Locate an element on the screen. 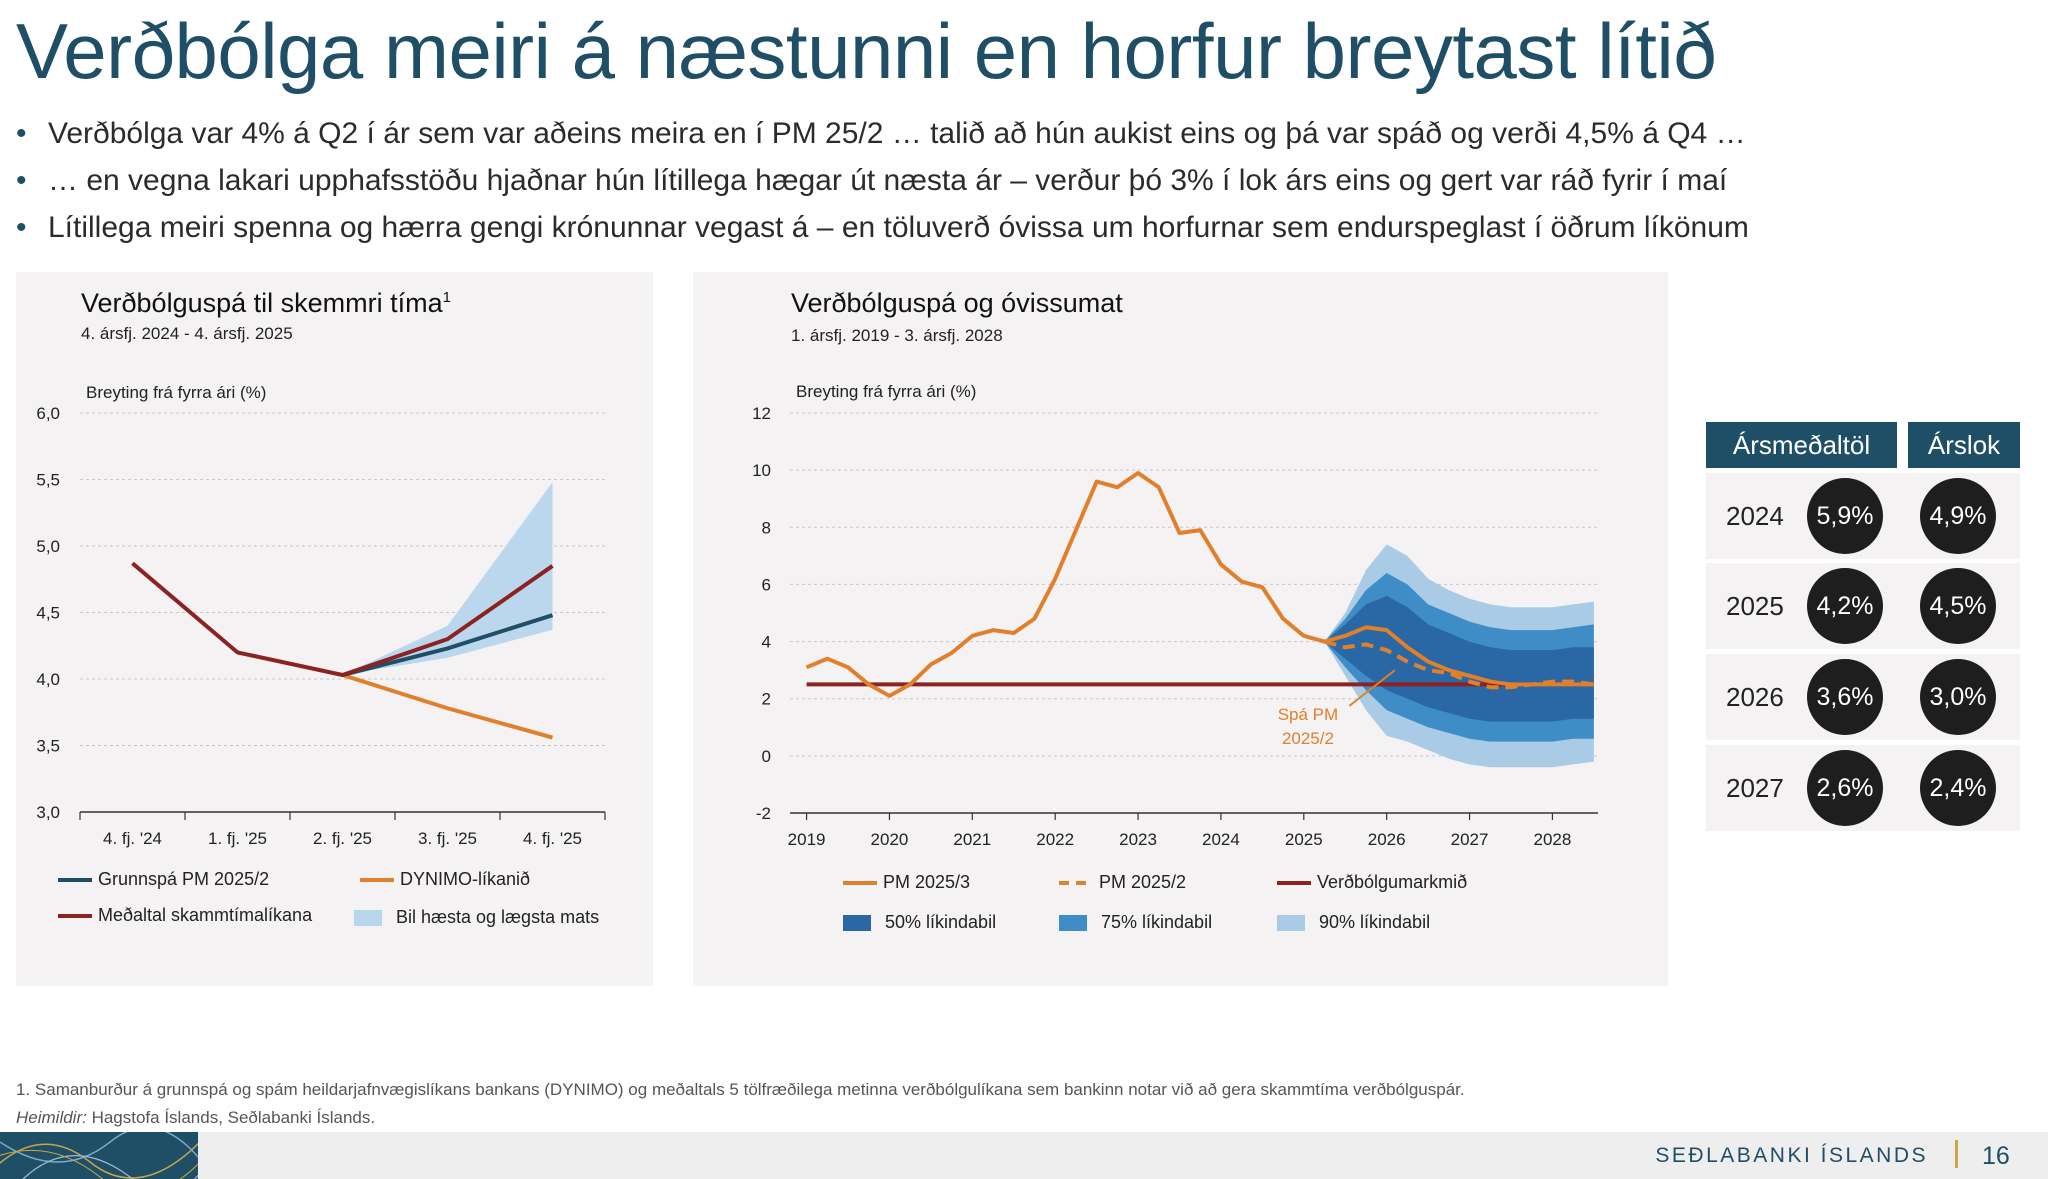  source-text: Hagstofa Íslands, Seðlabanki Íslands. is located at coordinates (231, 1117).